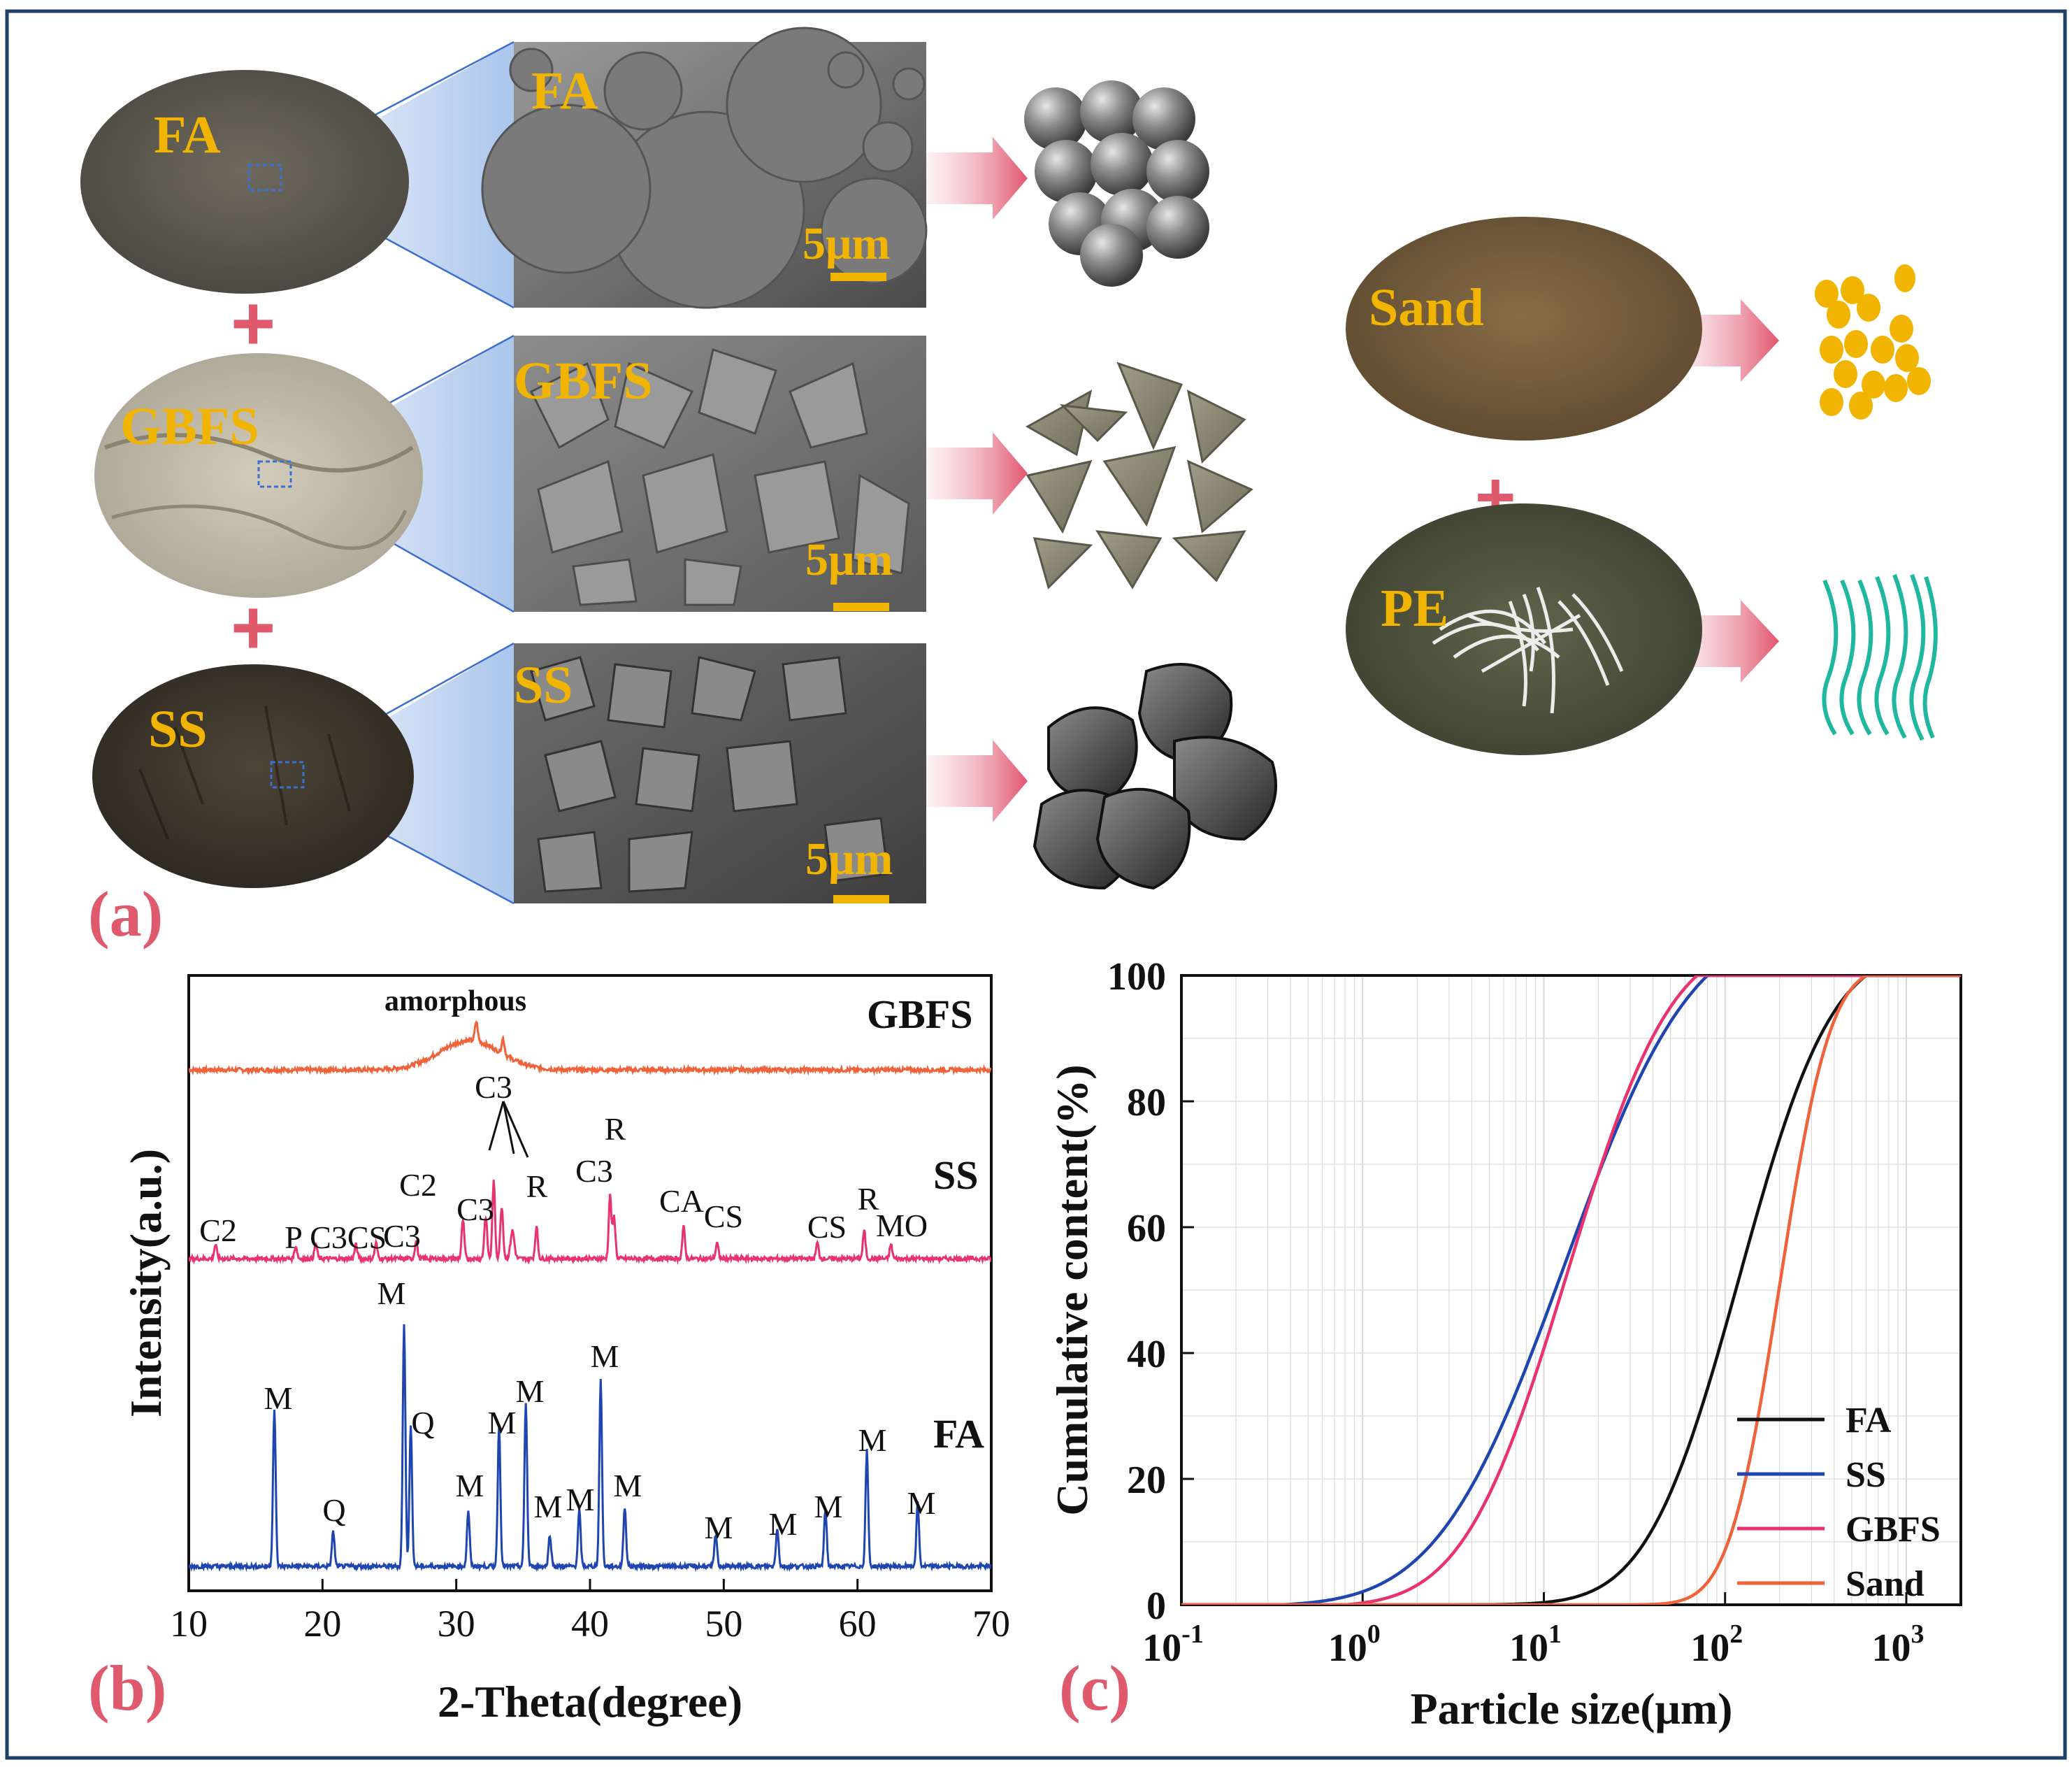 This screenshot has height=1767, width=2072. What do you see at coordinates (719, 477) in the screenshot?
I see `gbfs-sem-shards` at bounding box center [719, 477].